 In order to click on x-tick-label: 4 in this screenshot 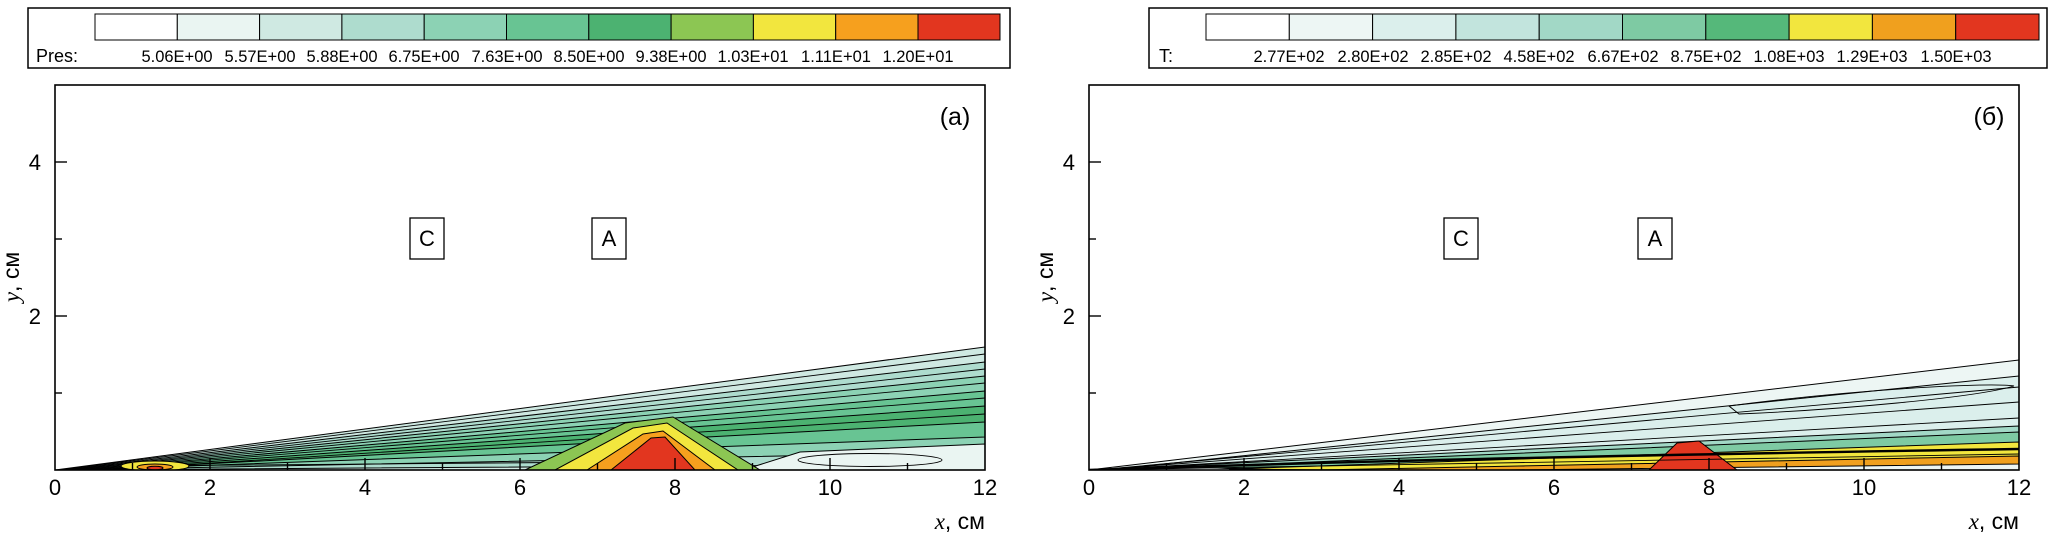, I will do `click(1399, 487)`.